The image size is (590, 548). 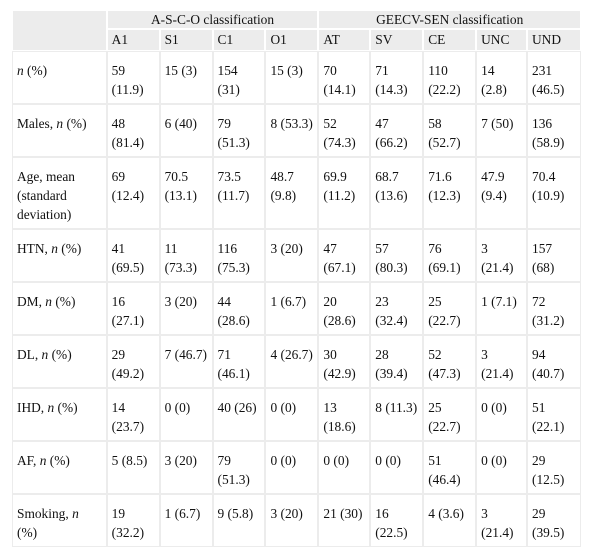 What do you see at coordinates (344, 255) in the screenshot?
I see `table-cell: 47 (67.1)` at bounding box center [344, 255].